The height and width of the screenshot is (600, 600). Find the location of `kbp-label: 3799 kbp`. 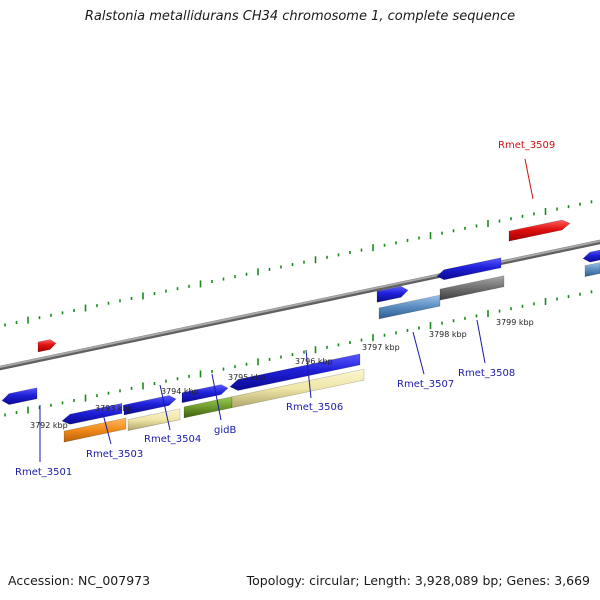

kbp-label: 3799 kbp is located at coordinates (515, 322).